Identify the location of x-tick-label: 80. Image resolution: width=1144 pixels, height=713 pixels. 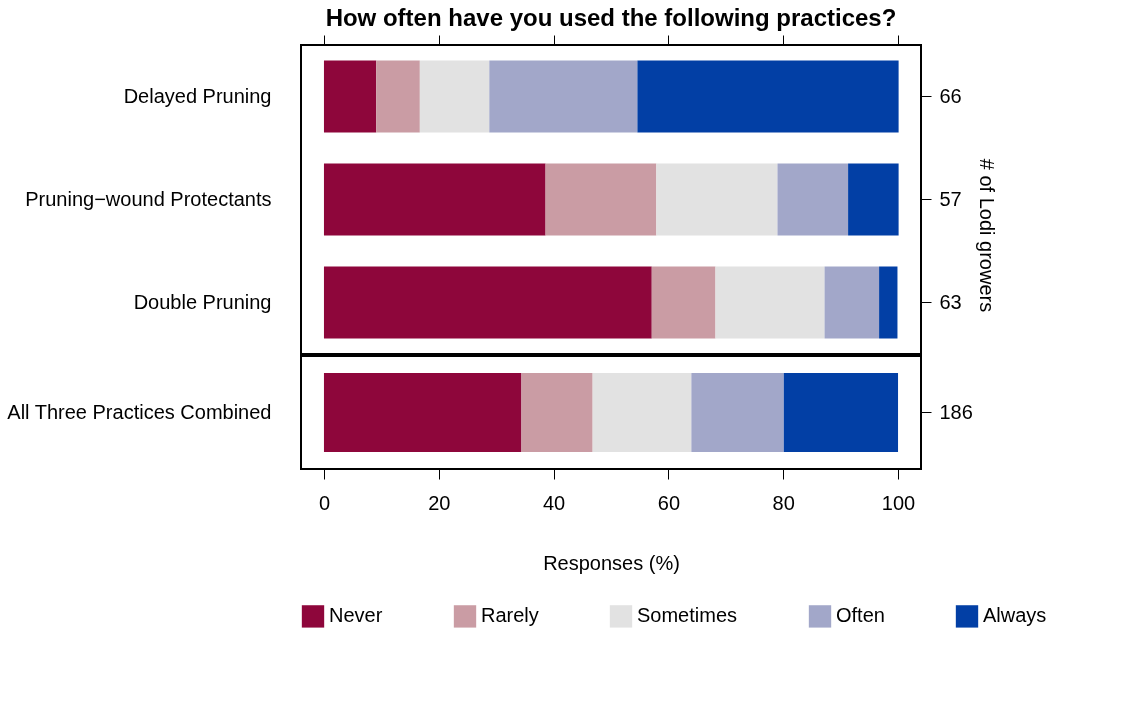
(783, 502).